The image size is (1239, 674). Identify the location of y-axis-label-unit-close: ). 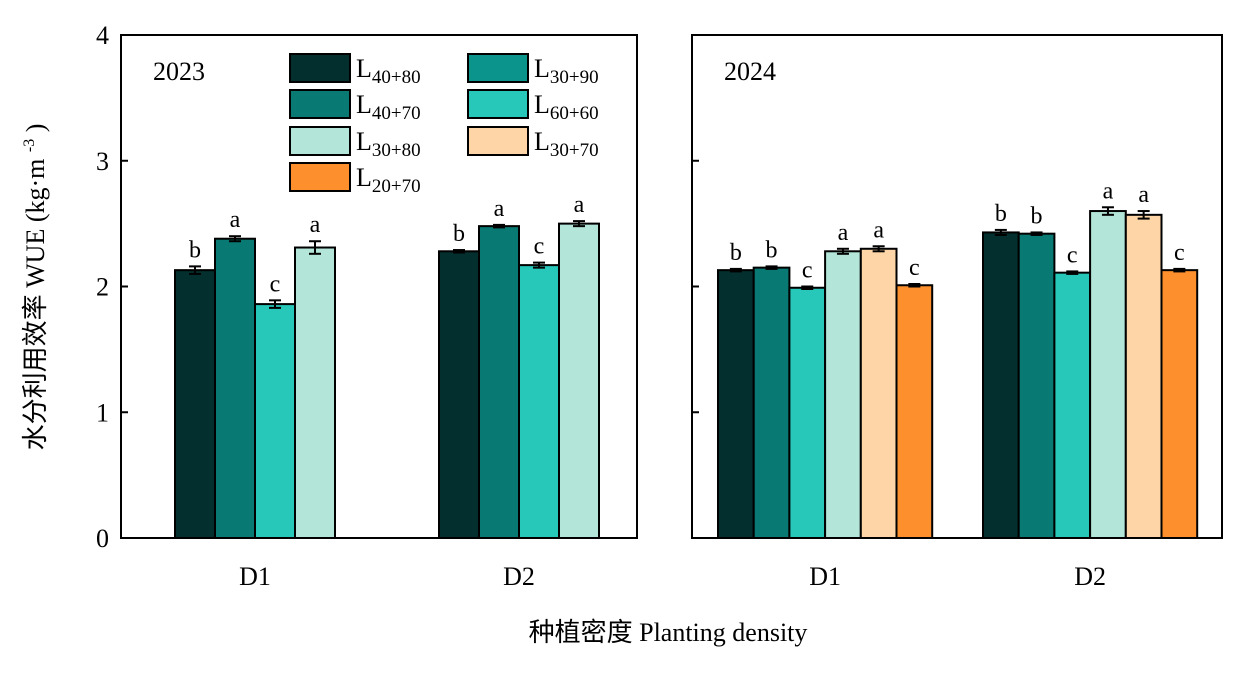
(35, 128).